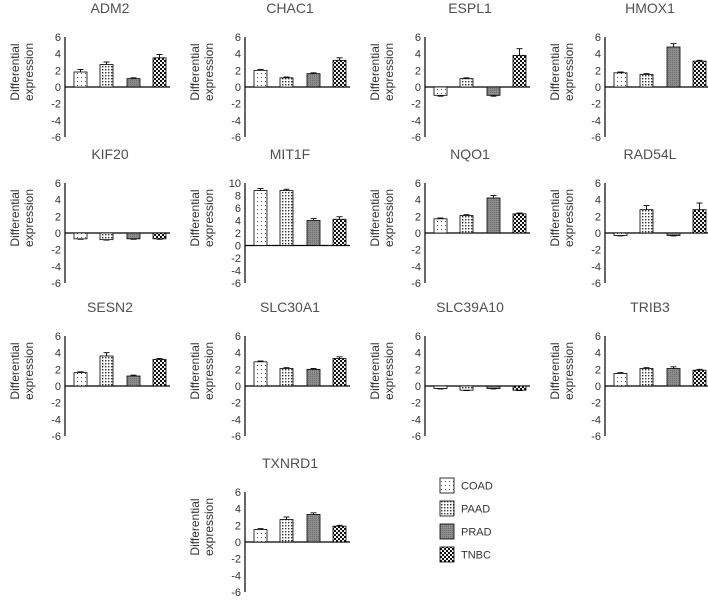 Image resolution: width=708 pixels, height=604 pixels. Describe the element at coordinates (290, 154) in the screenshot. I see `chart-title: MIT1F` at that location.